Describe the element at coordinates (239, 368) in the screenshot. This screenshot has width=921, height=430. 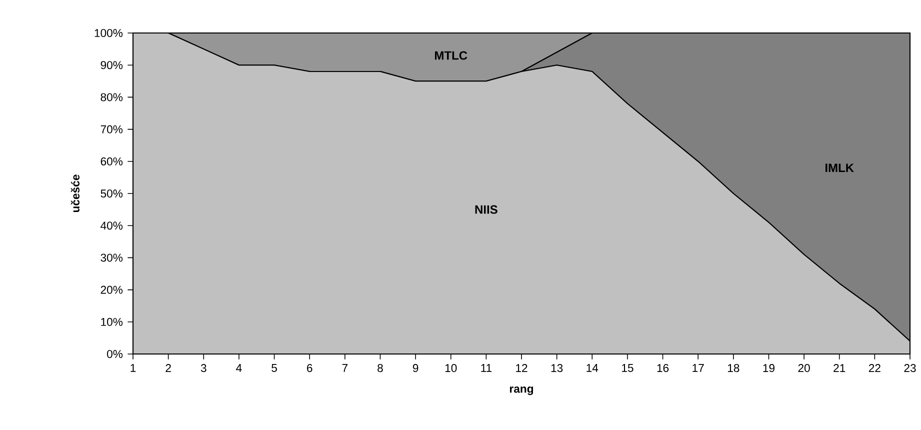
I see `x-tick-label: 4` at that location.